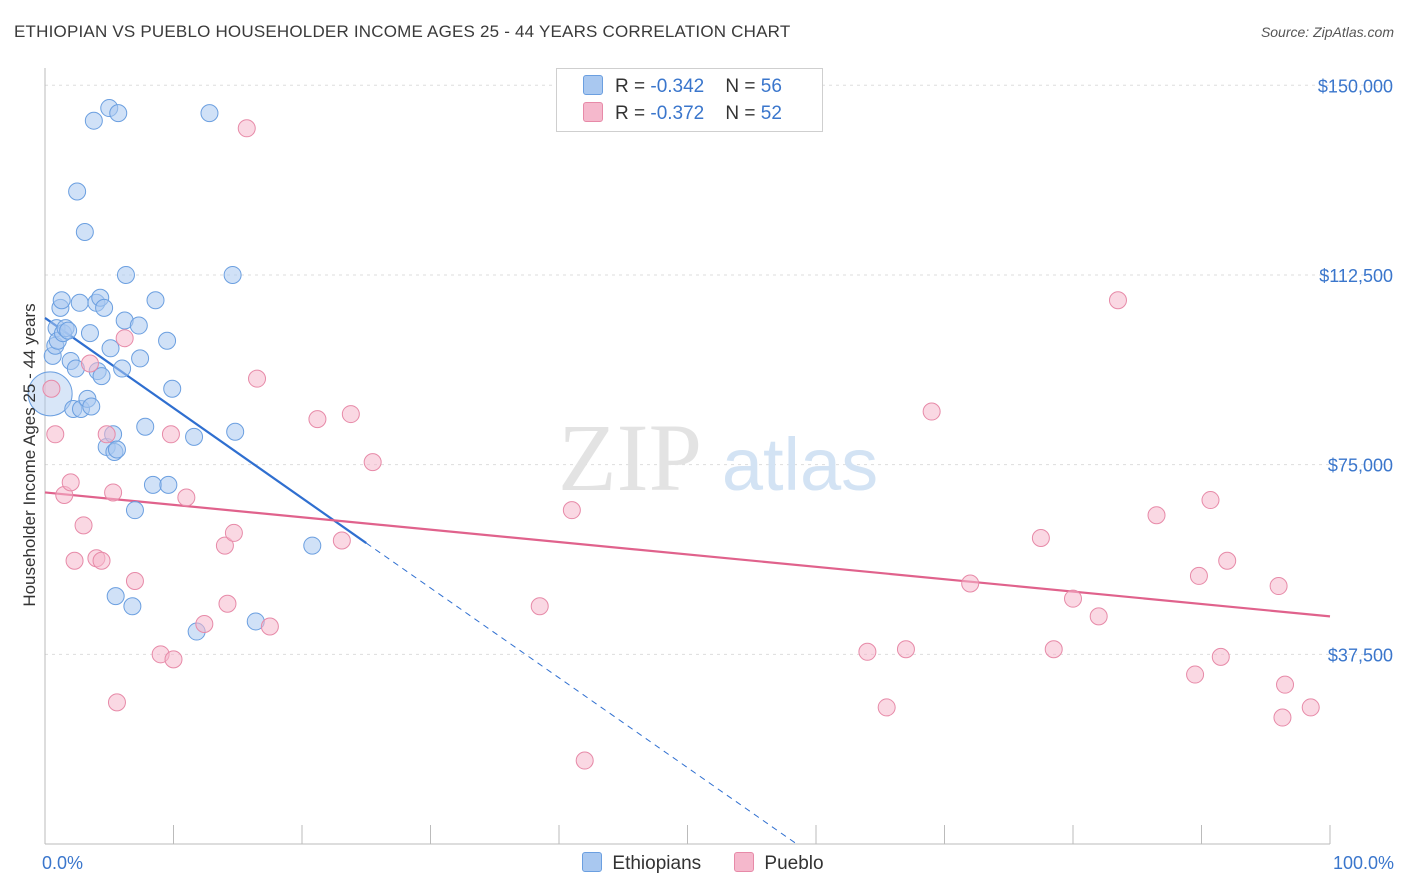  Describe the element at coordinates (800, 464) in the screenshot. I see `watermark-atlas: atlas` at that location.